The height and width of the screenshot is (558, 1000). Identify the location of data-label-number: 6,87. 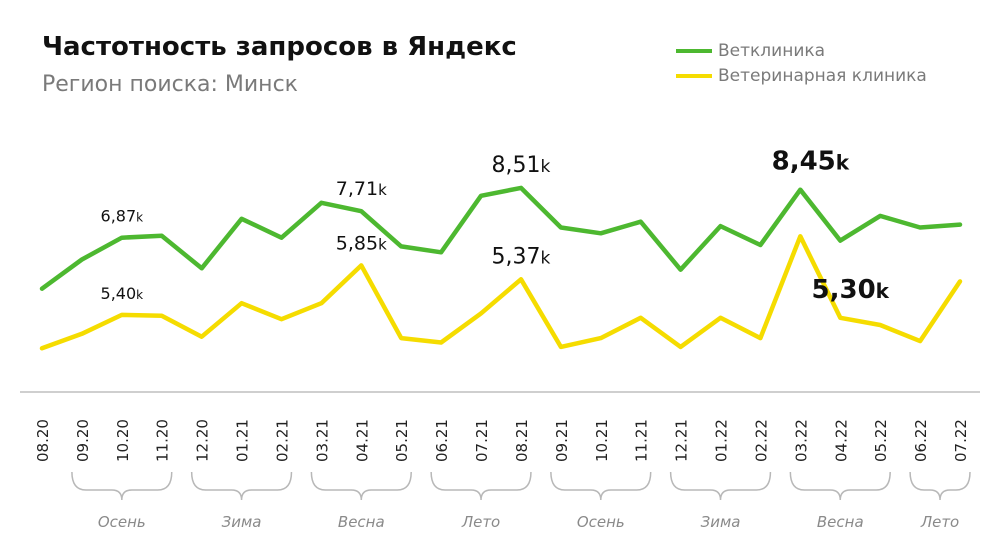
(119, 216).